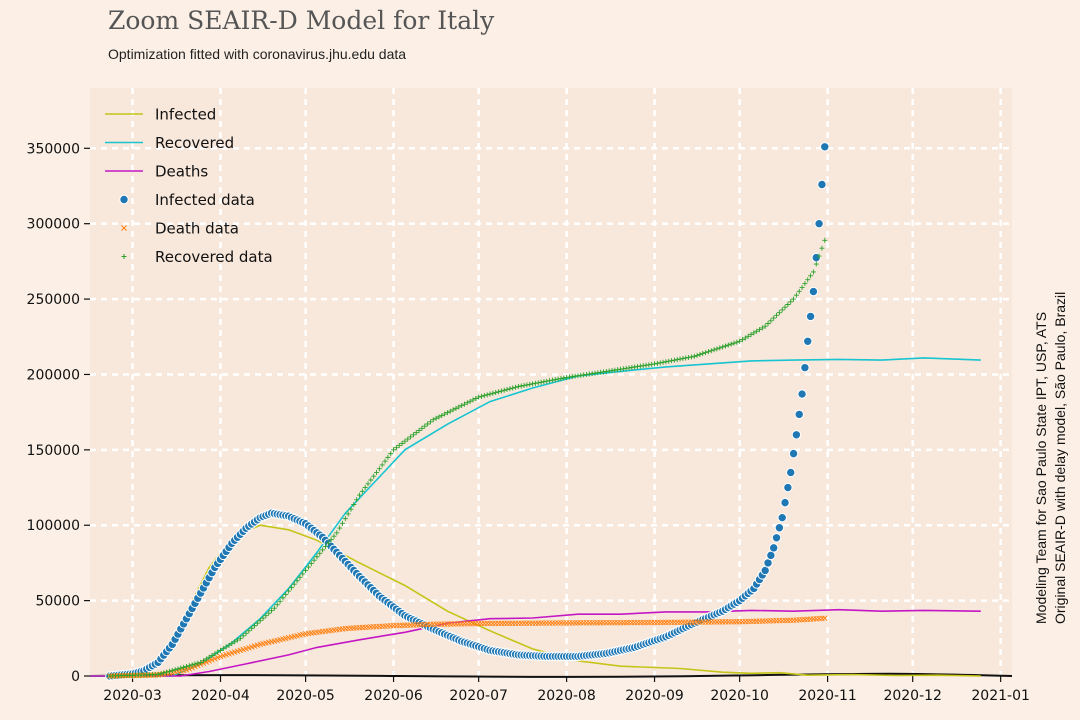 This screenshot has height=720, width=1080. I want to click on x-tick-label: 2021-01, so click(1000, 696).